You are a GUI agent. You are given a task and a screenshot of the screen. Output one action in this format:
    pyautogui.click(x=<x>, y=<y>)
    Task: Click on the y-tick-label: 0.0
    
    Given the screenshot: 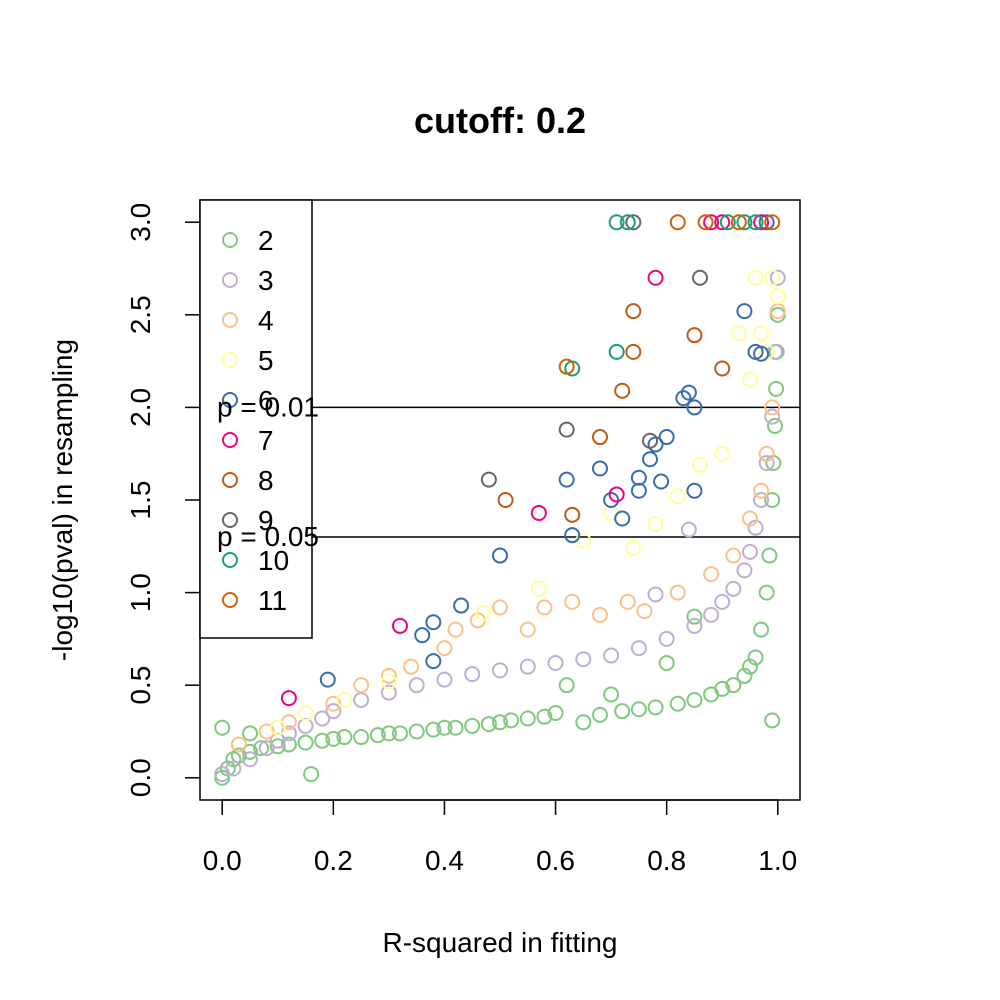 What is the action you would take?
    pyautogui.click(x=140, y=777)
    